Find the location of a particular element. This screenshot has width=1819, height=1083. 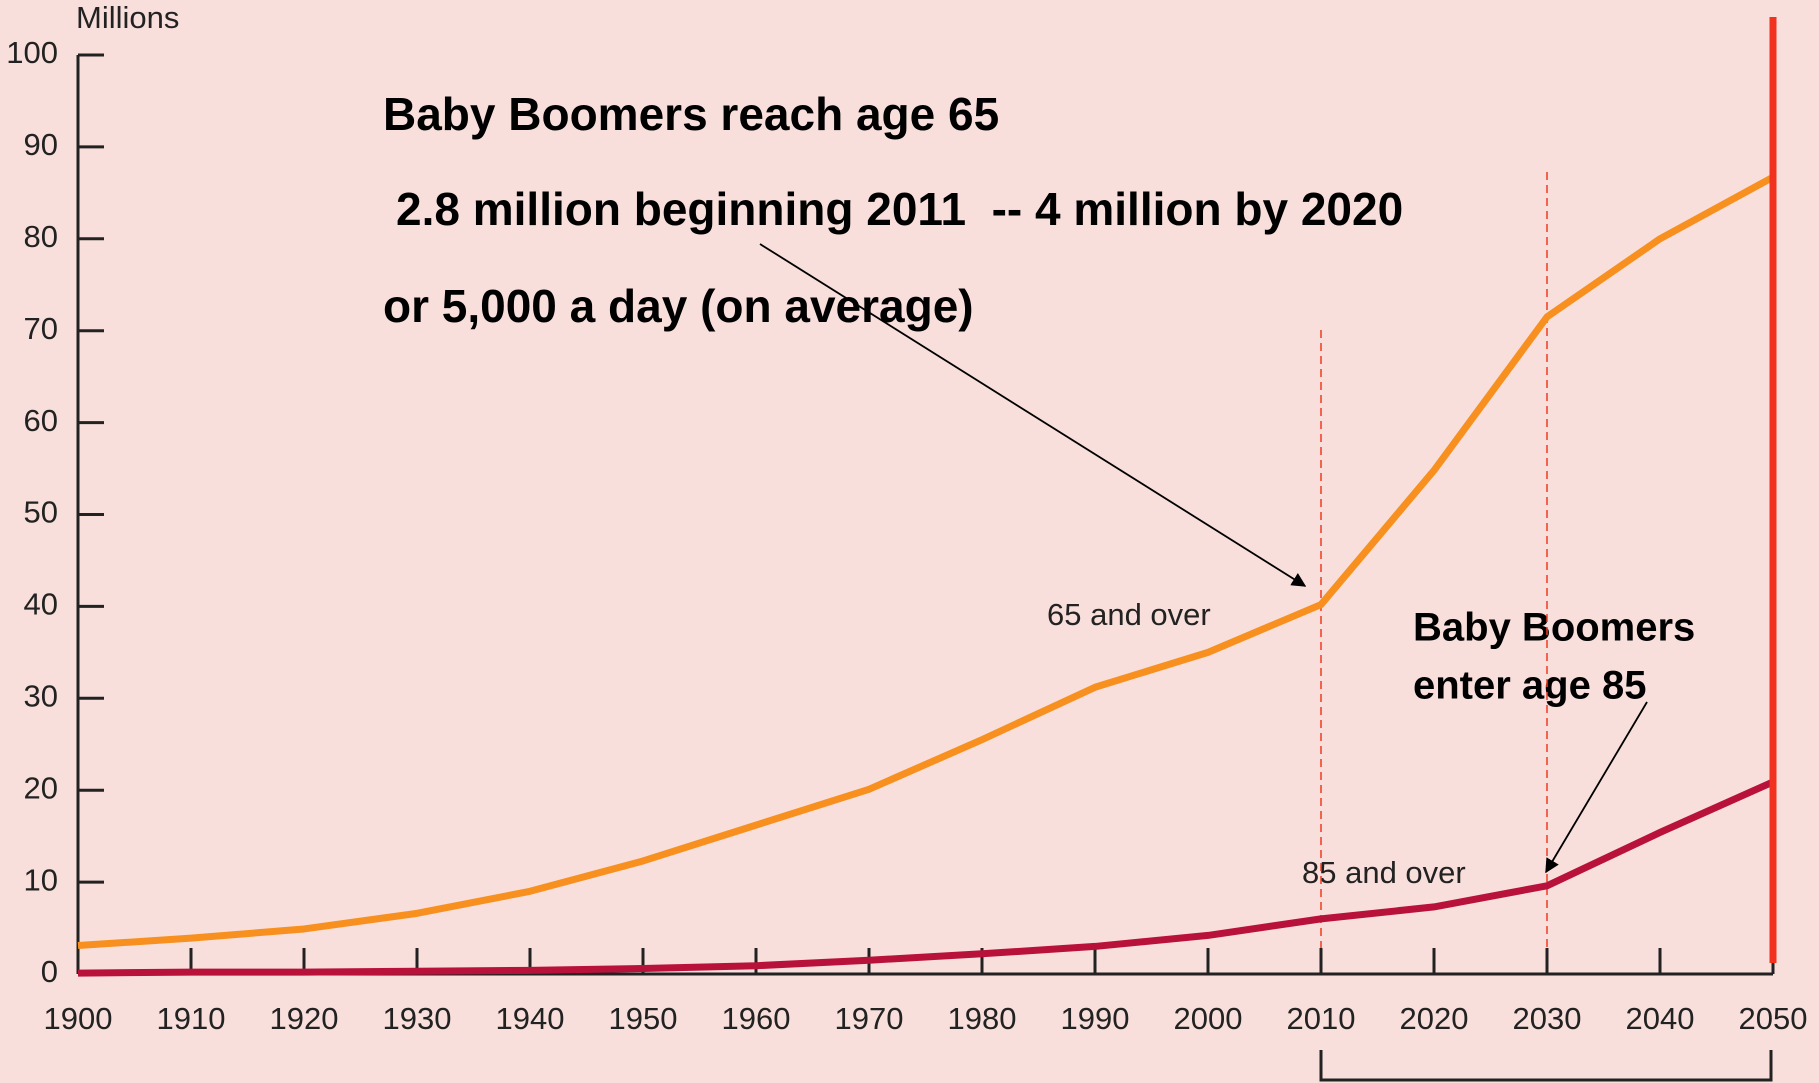

y-tick-label: 70 is located at coordinates (41, 328).